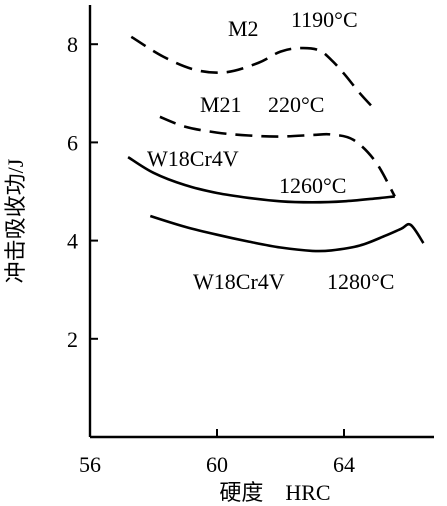  What do you see at coordinates (360, 281) in the screenshot?
I see `annotation-w1280-temp: 1280°C` at bounding box center [360, 281].